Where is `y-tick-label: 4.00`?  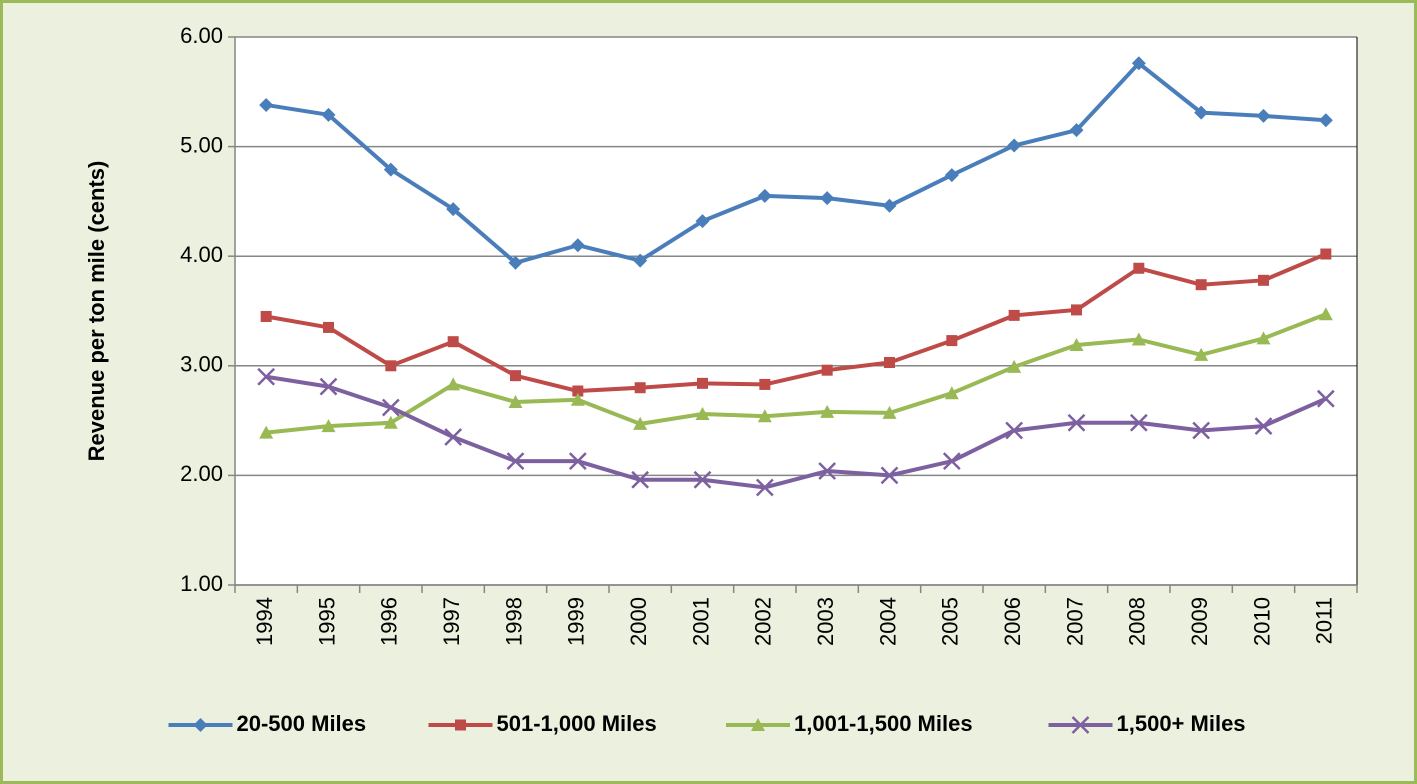 y-tick-label: 4.00 is located at coordinates (201, 254).